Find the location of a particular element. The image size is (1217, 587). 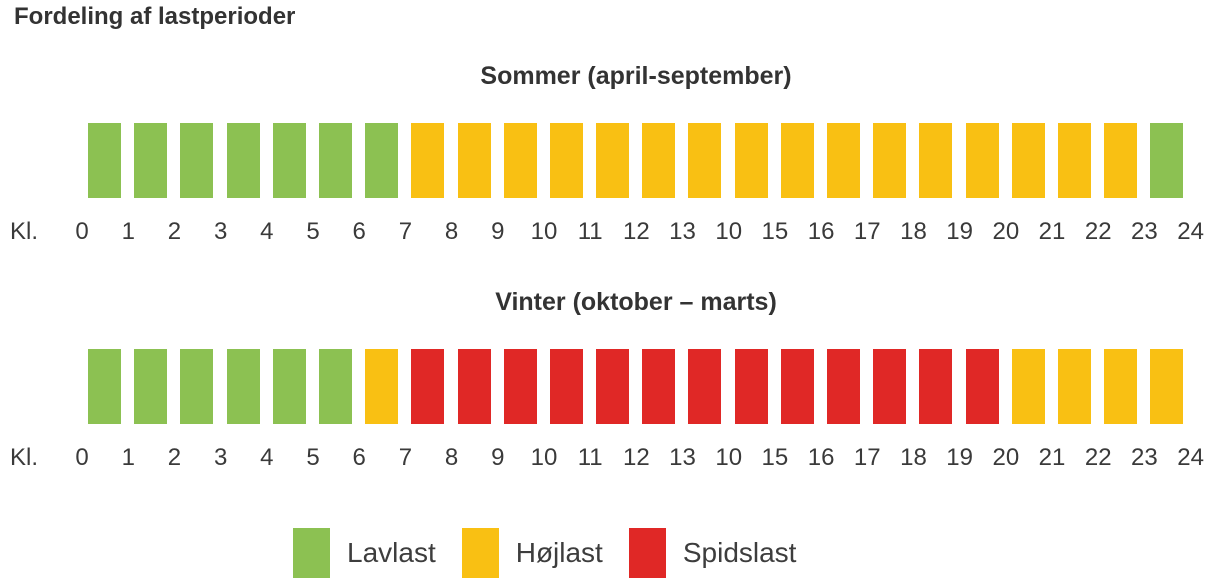

summer-bar-track is located at coordinates (636, 160).